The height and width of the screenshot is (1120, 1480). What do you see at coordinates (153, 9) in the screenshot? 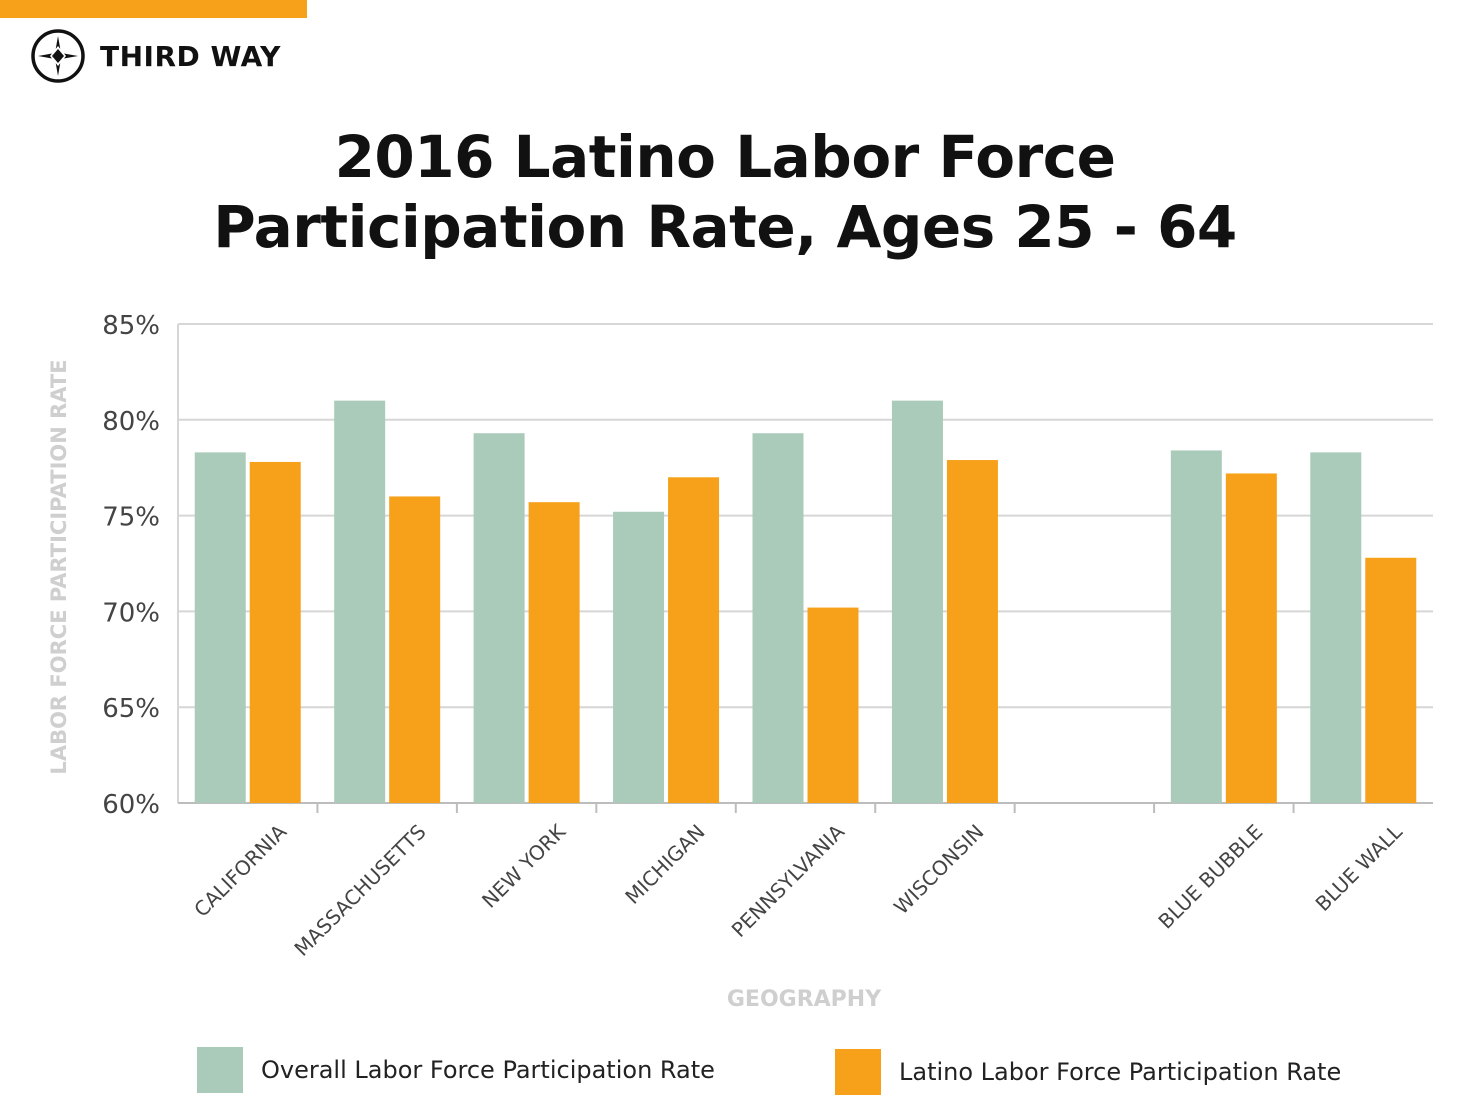
I see `top-accent-bar` at bounding box center [153, 9].